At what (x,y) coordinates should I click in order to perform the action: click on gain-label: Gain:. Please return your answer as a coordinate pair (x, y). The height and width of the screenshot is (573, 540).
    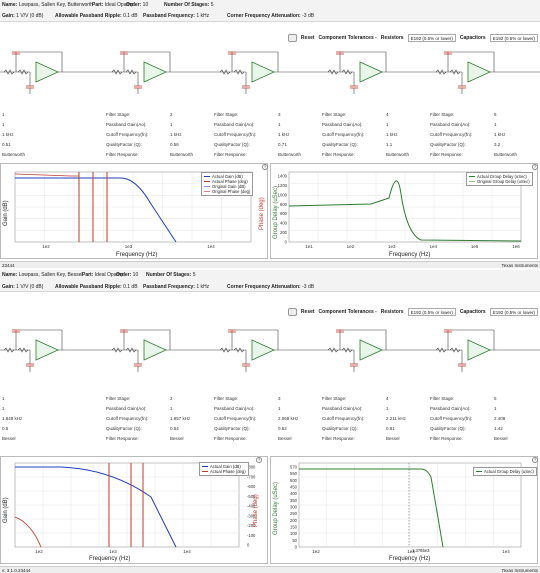
    Looking at the image, I should click on (8, 16).